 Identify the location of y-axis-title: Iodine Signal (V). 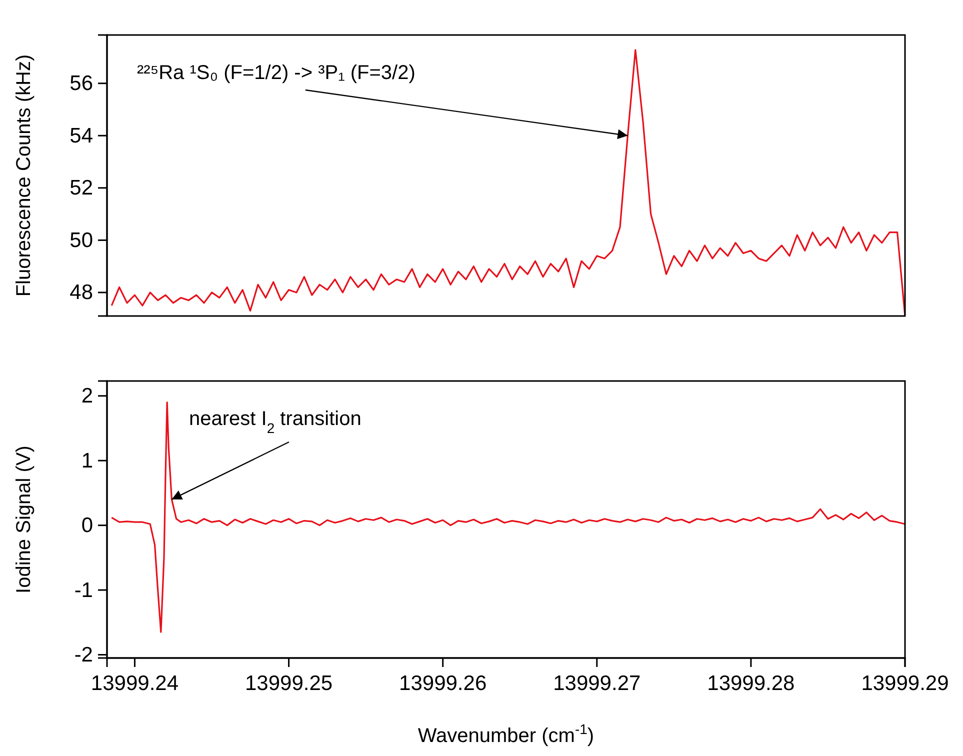
(24, 520).